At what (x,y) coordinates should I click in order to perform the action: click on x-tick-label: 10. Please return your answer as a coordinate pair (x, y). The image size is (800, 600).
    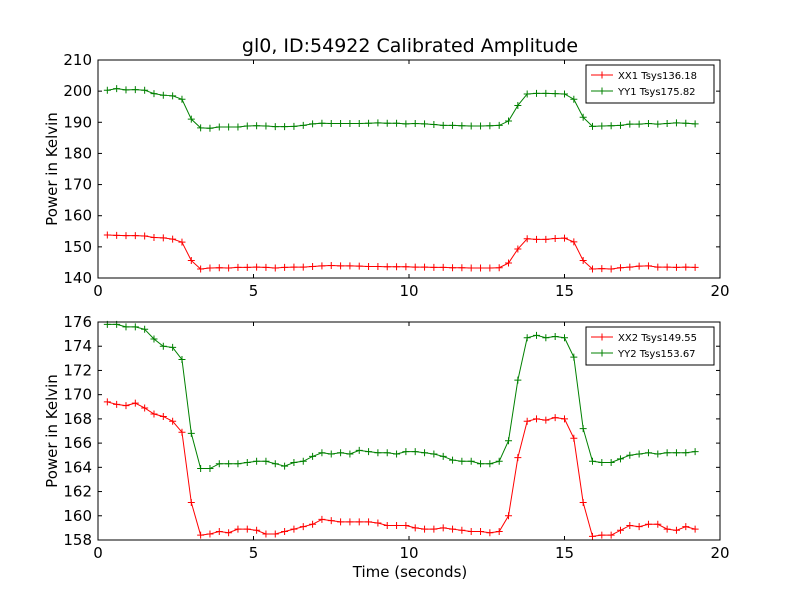
    Looking at the image, I should click on (408, 291).